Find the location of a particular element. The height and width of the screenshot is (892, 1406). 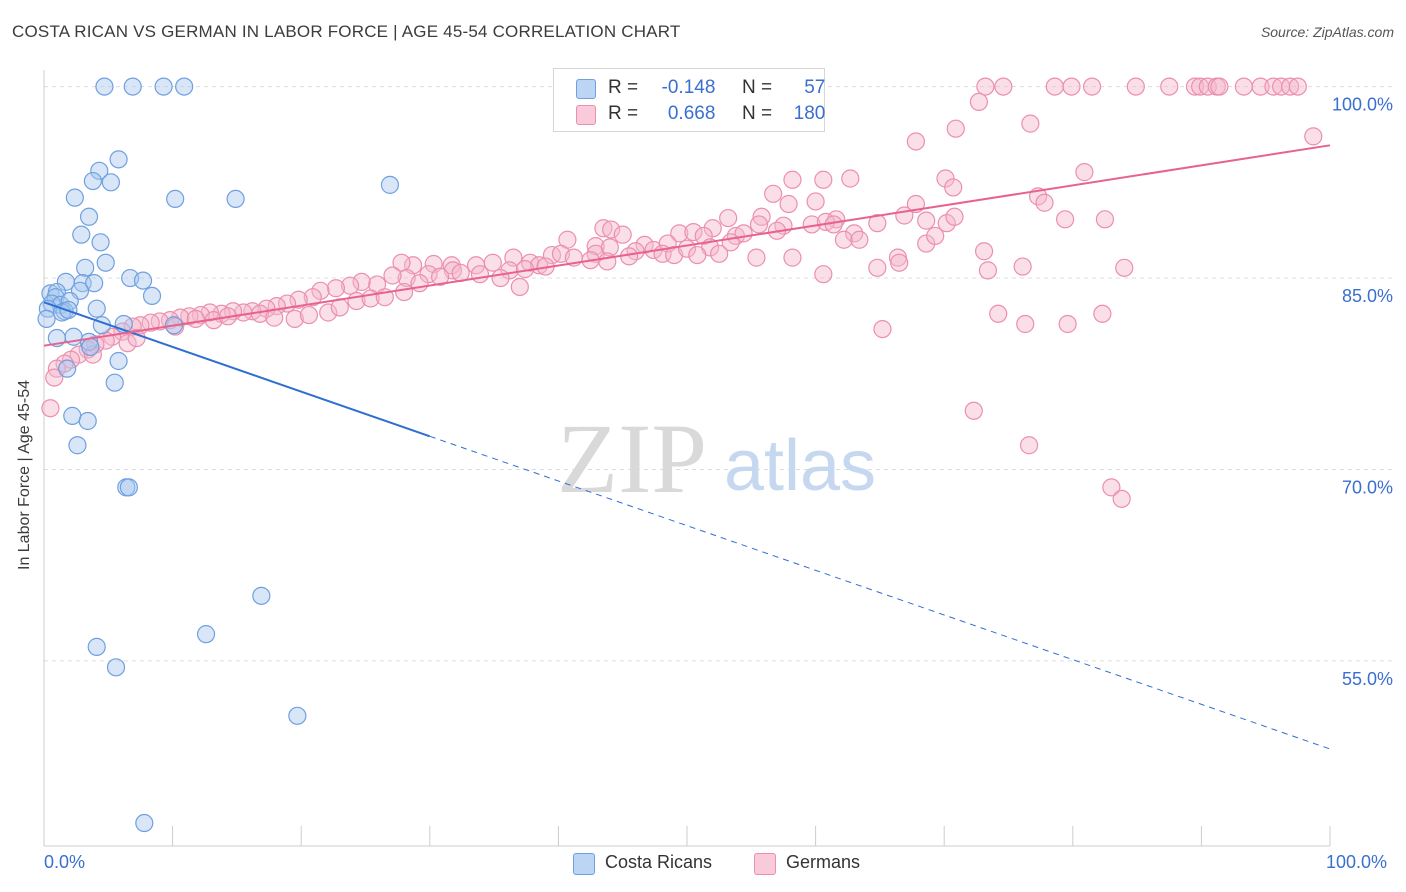

stats-legend: R = -0.148 N = 57 R = 0.668 N = 180 is located at coordinates (689, 100).